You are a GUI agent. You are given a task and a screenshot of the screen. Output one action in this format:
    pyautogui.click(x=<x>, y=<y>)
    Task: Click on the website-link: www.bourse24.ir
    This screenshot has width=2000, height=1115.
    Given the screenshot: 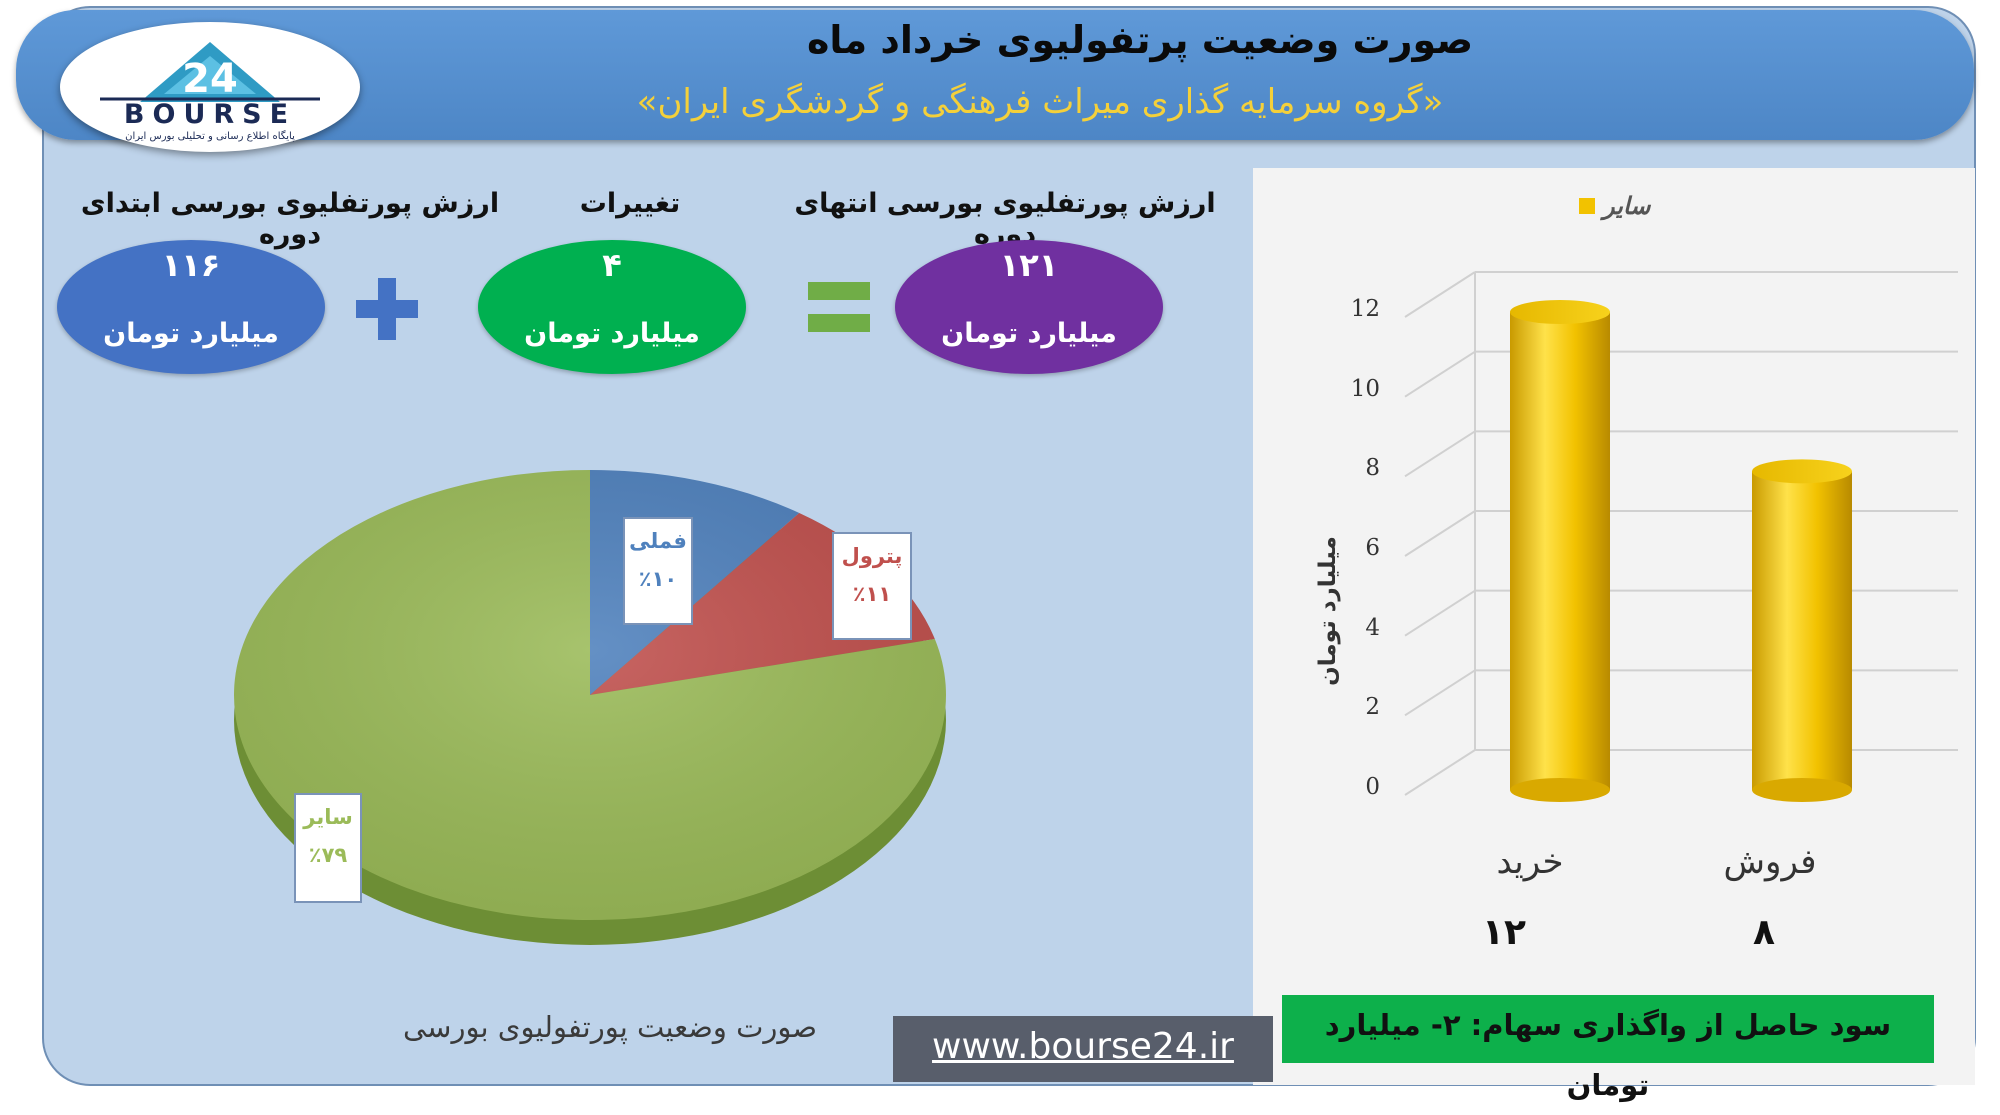 What is the action you would take?
    pyautogui.click(x=1083, y=1049)
    